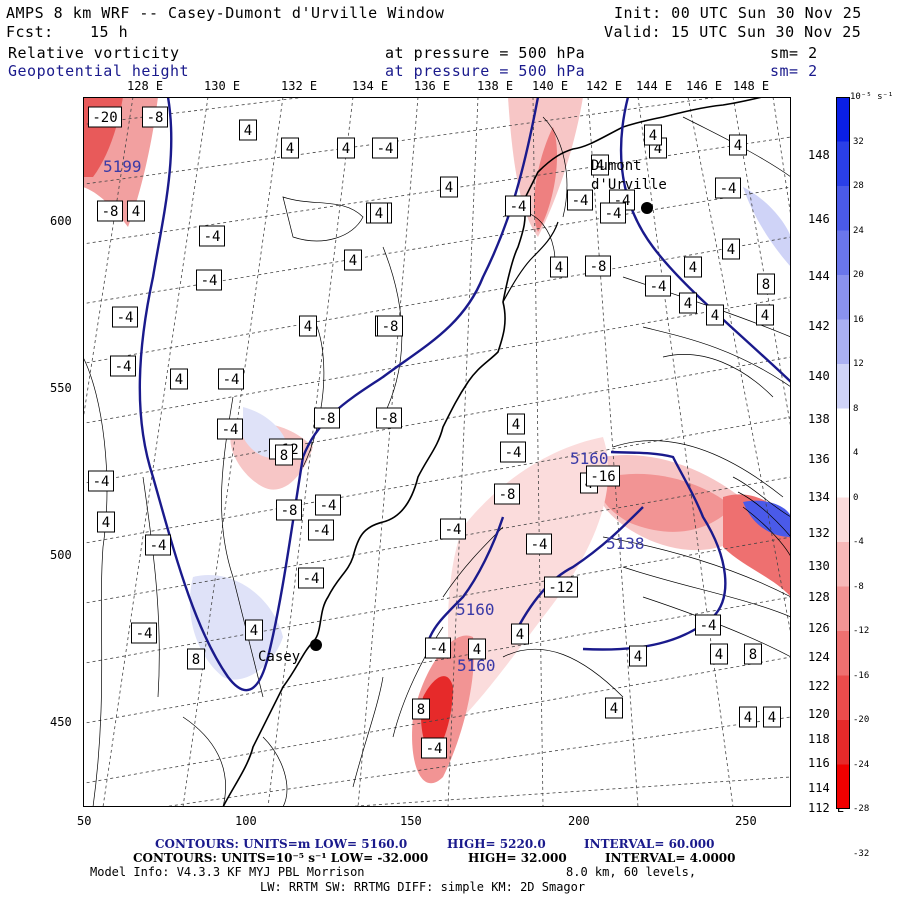 This screenshot has height=900, width=900. Describe the element at coordinates (61, 555) in the screenshot. I see `y-tick: 500` at that location.